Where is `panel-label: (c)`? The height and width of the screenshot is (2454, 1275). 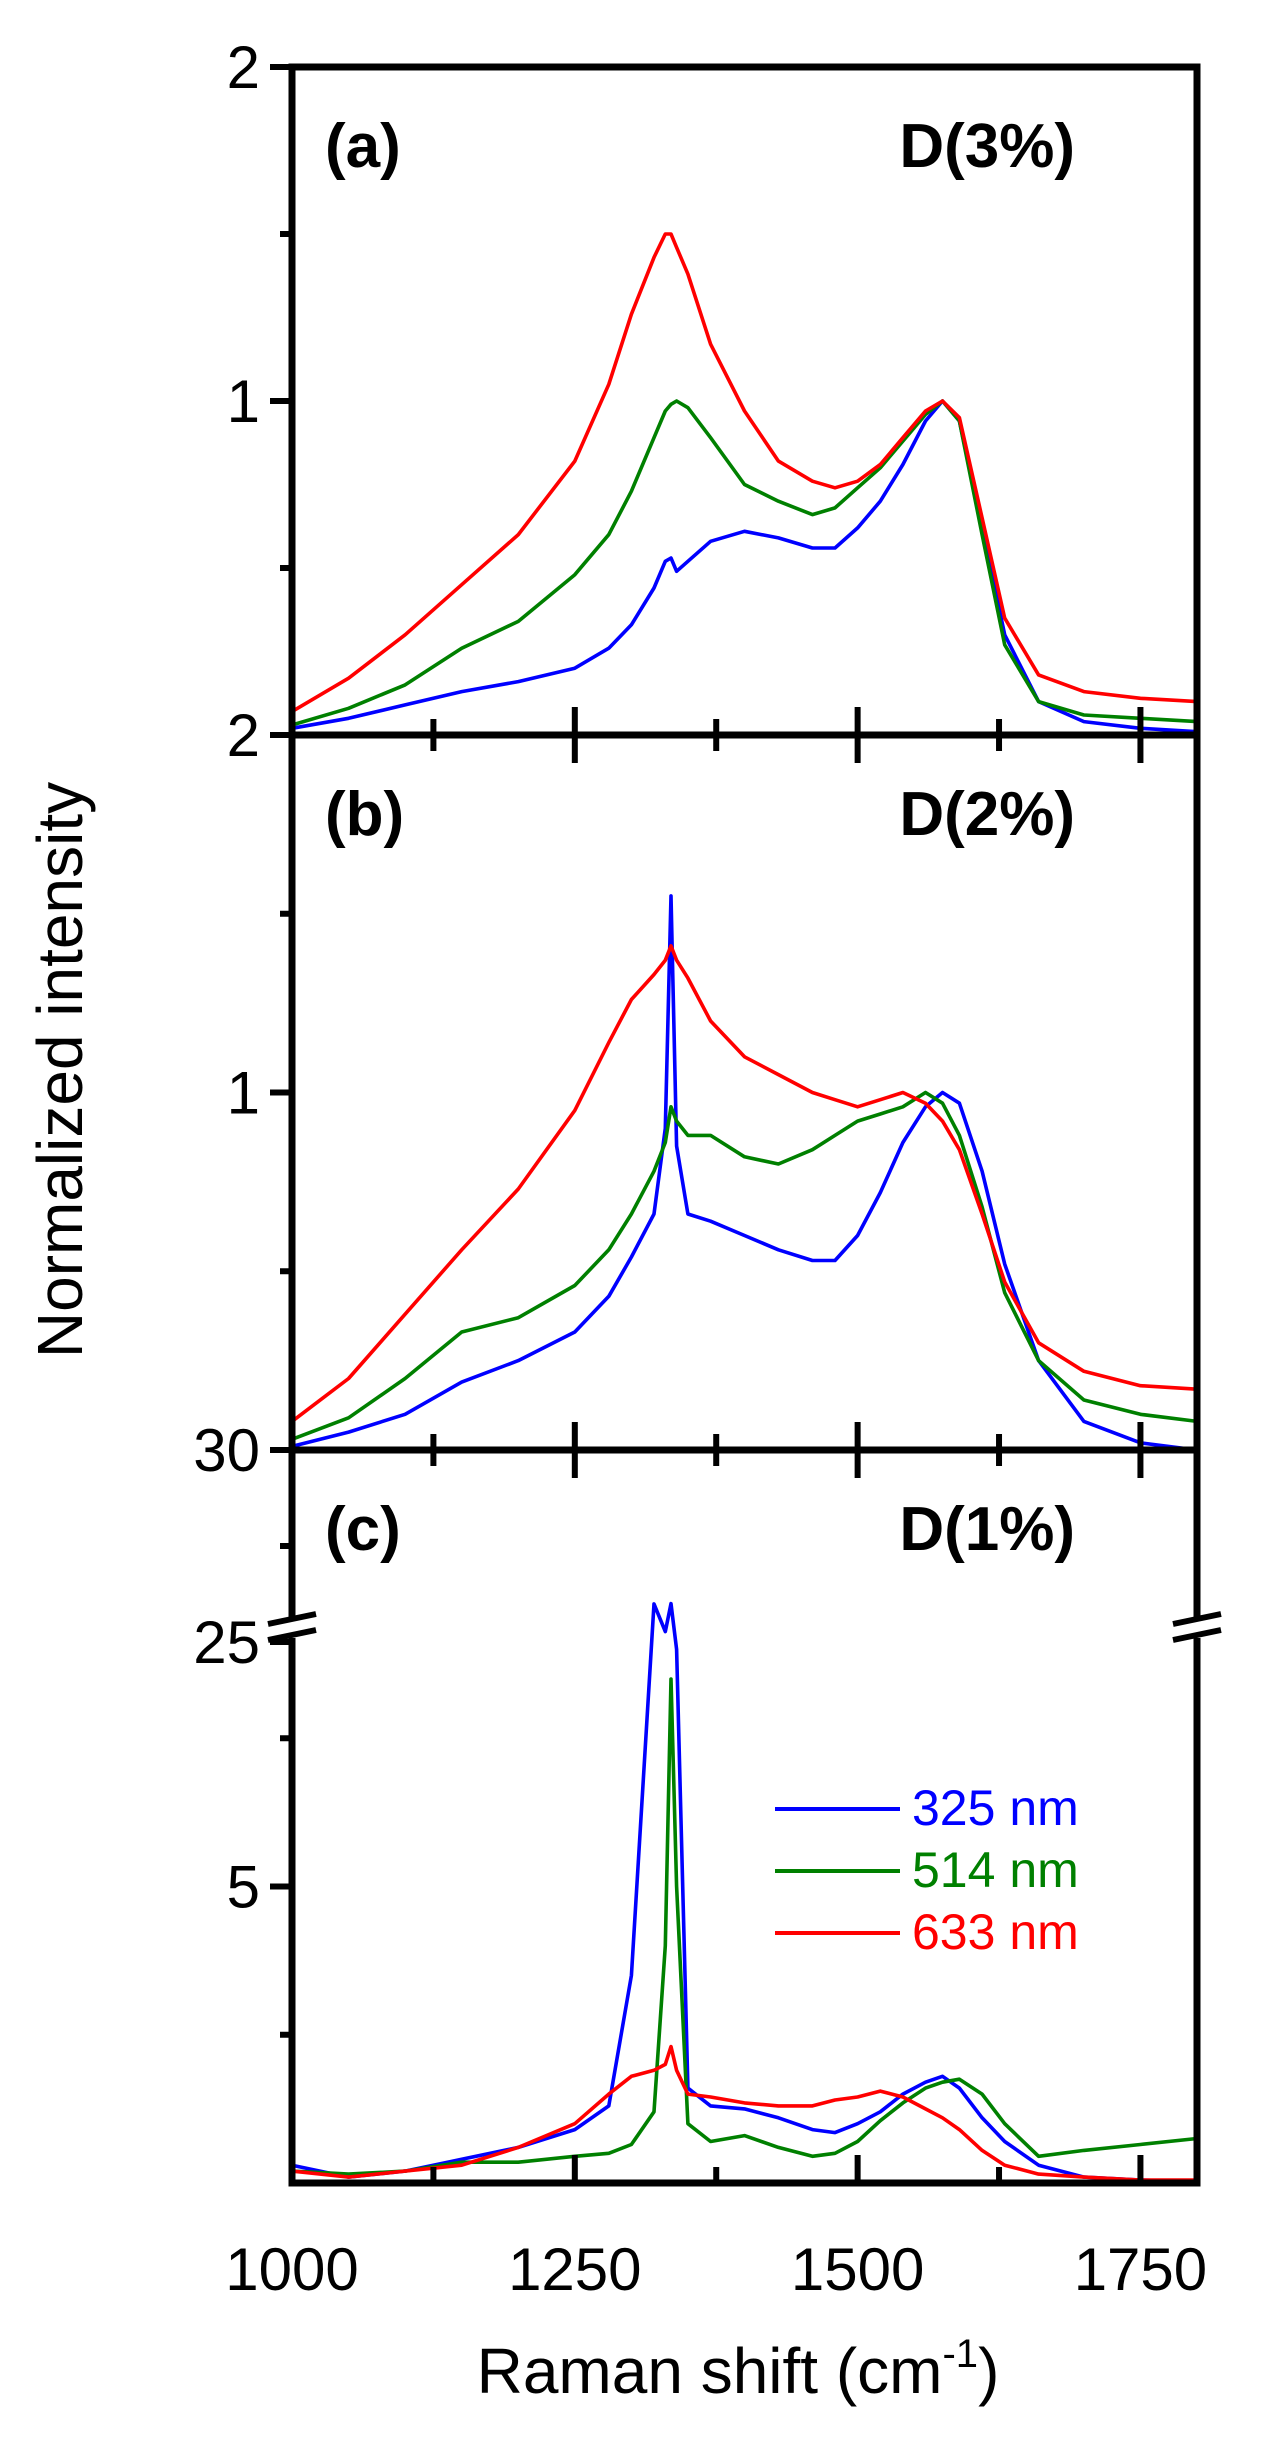 panel-label: (c) is located at coordinates (363, 1529).